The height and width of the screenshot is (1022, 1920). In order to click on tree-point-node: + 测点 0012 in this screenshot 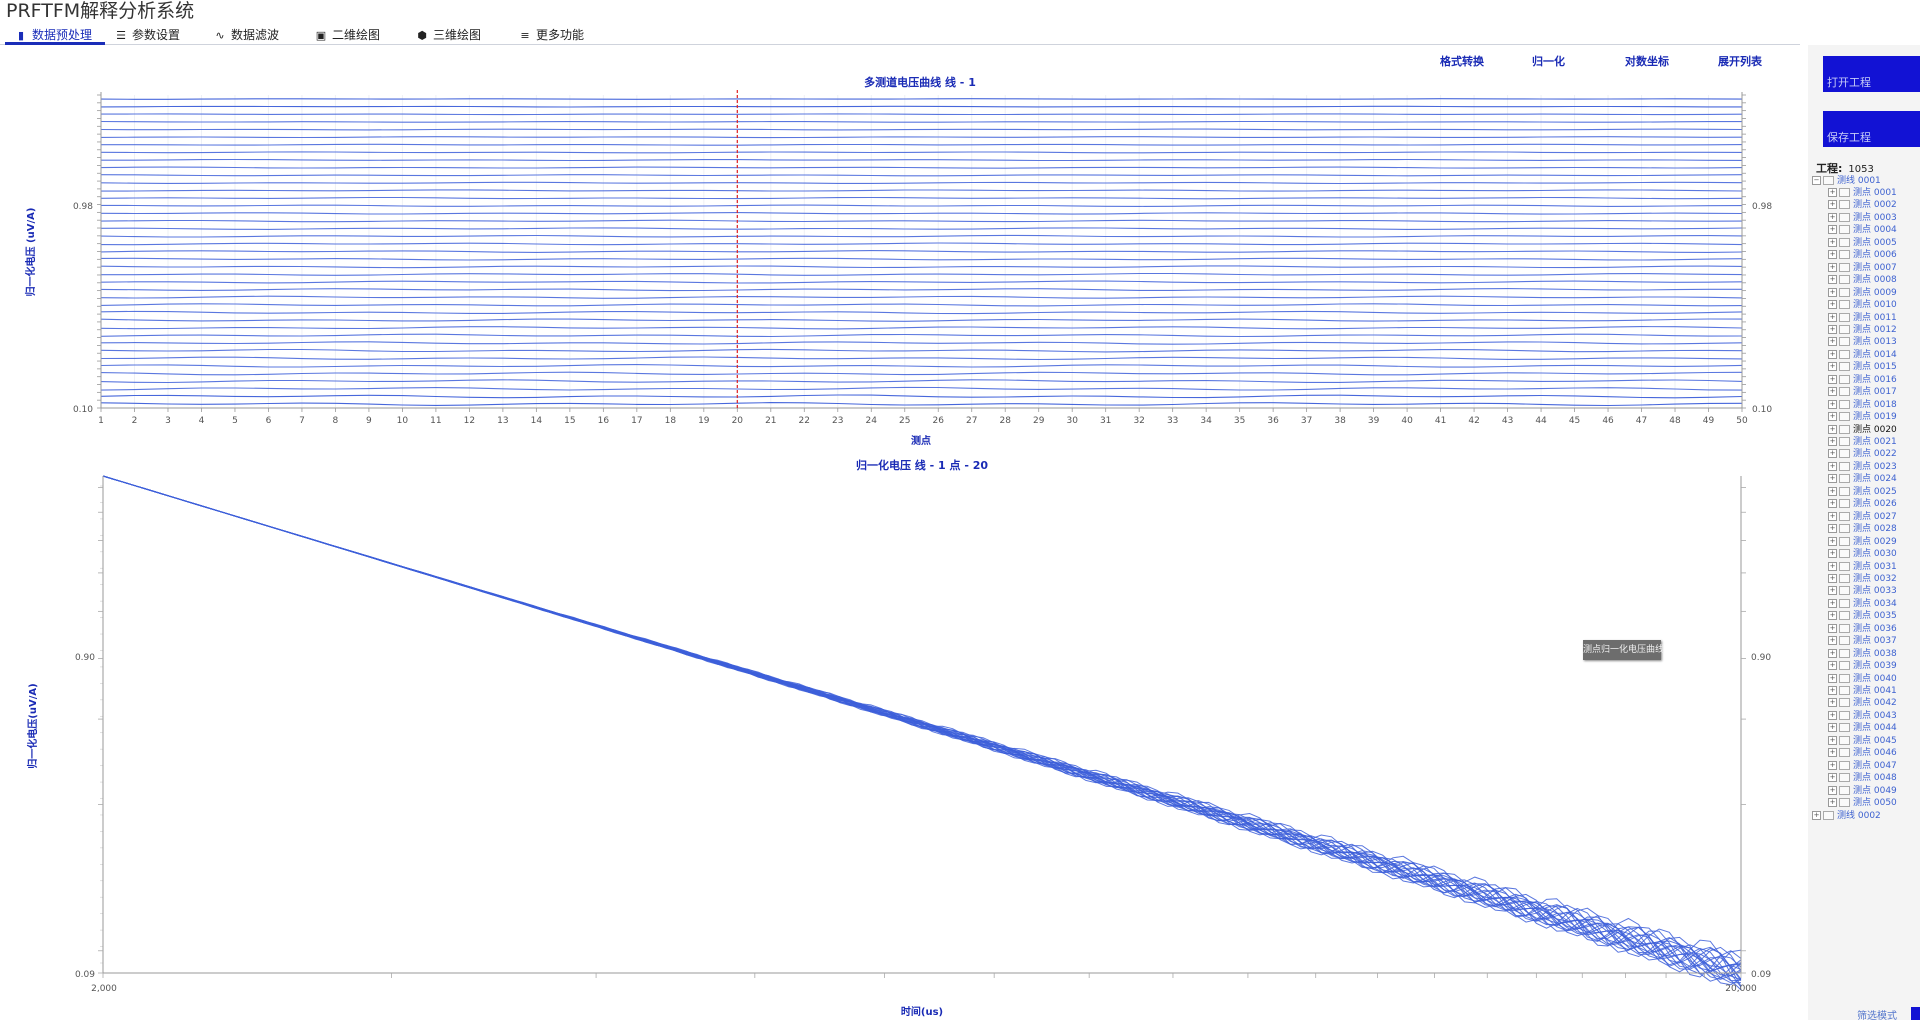, I will do `click(1862, 330)`.